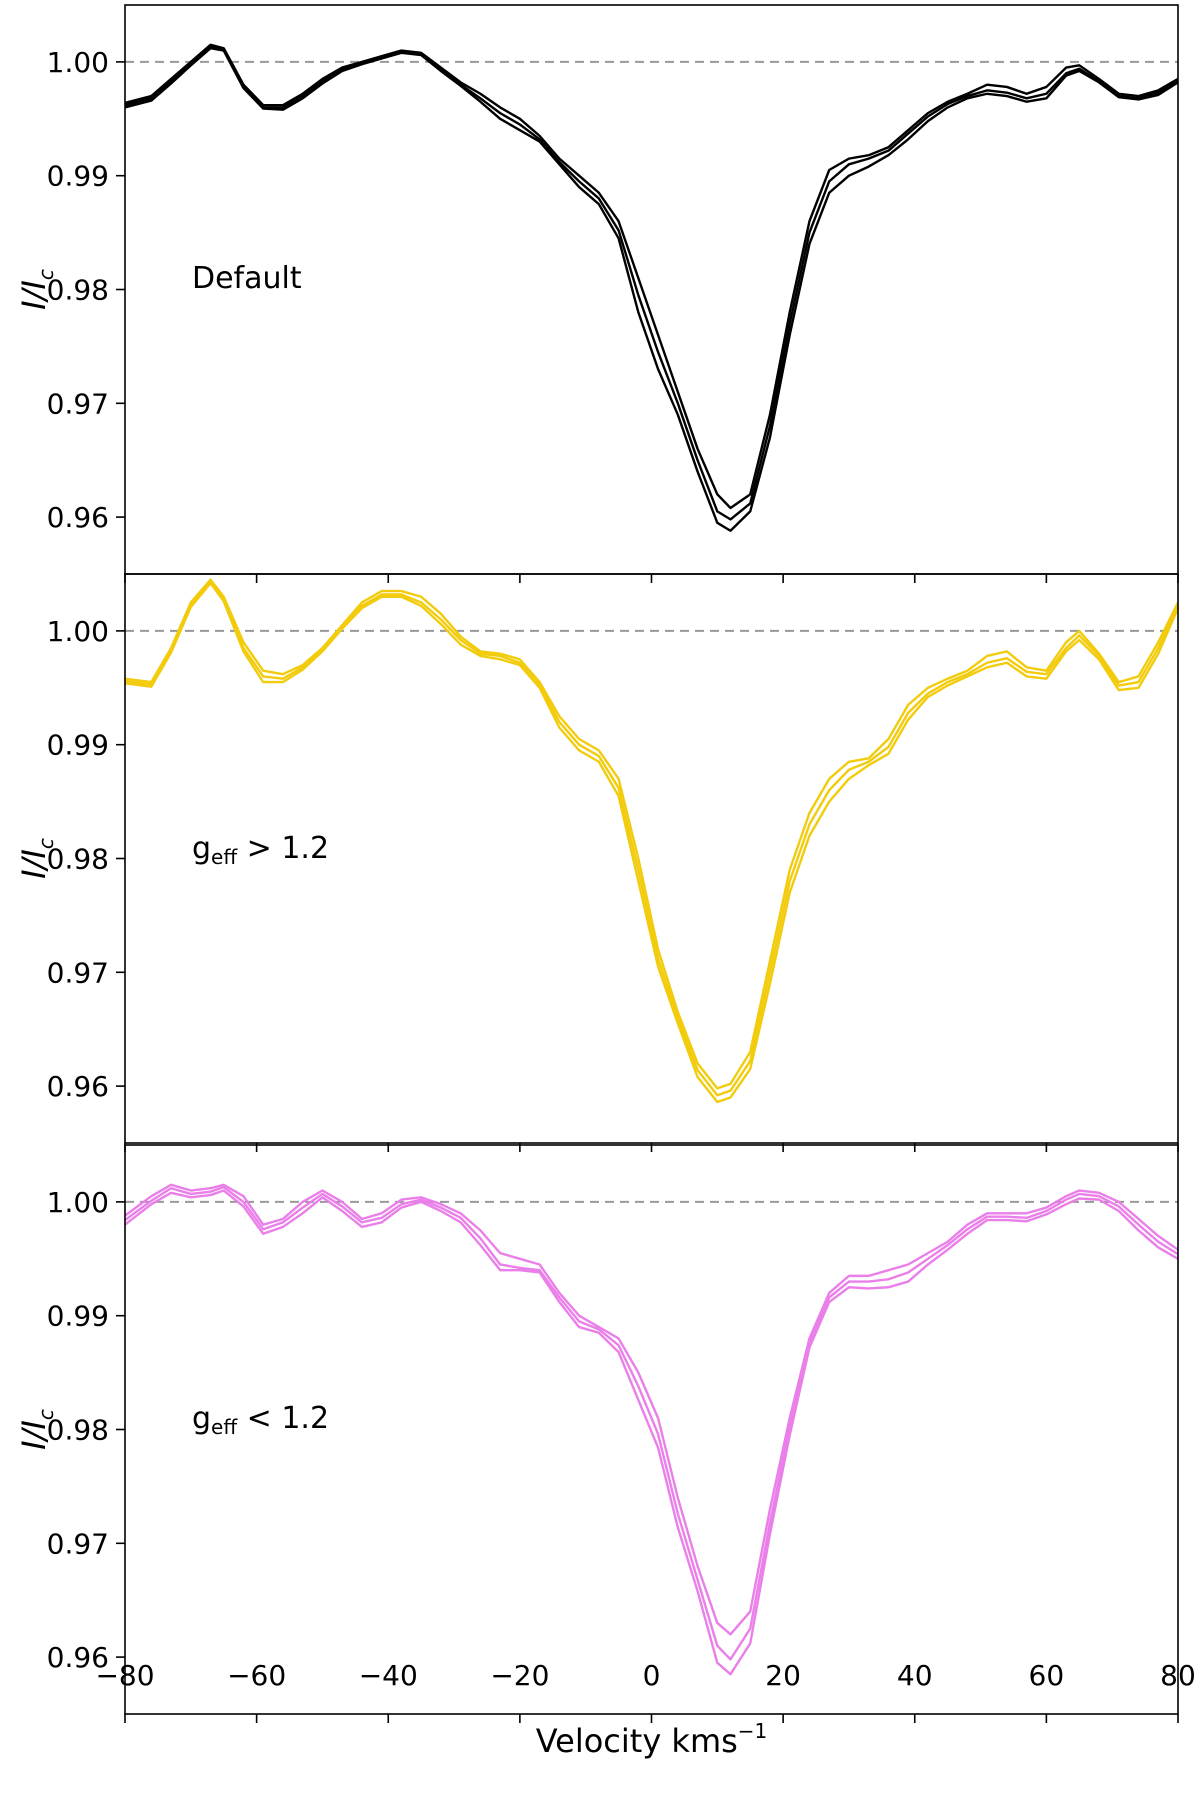 The width and height of the screenshot is (1200, 1802). What do you see at coordinates (519, 1675) in the screenshot?
I see `x-tick-label: −20` at bounding box center [519, 1675].